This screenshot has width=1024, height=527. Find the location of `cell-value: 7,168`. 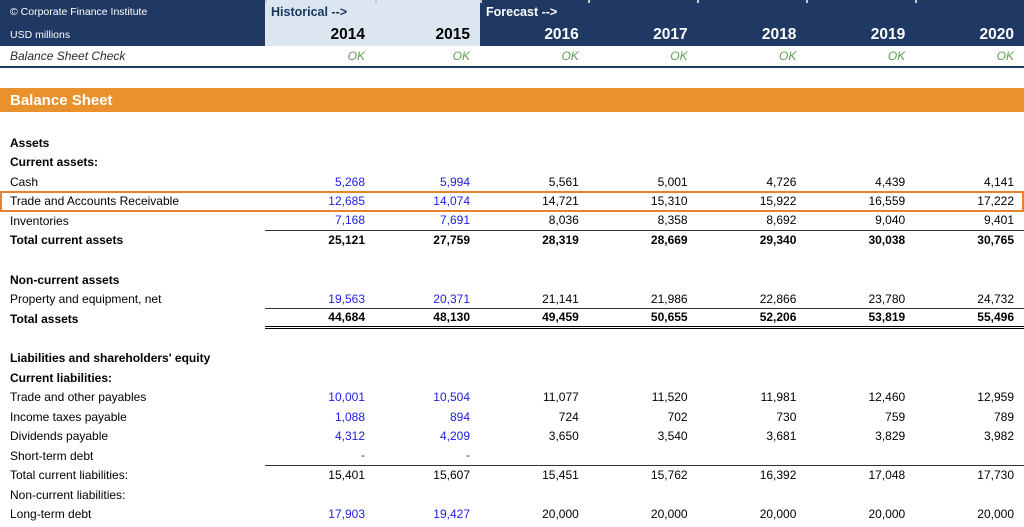

cell-value: 7,168 is located at coordinates (320, 221).